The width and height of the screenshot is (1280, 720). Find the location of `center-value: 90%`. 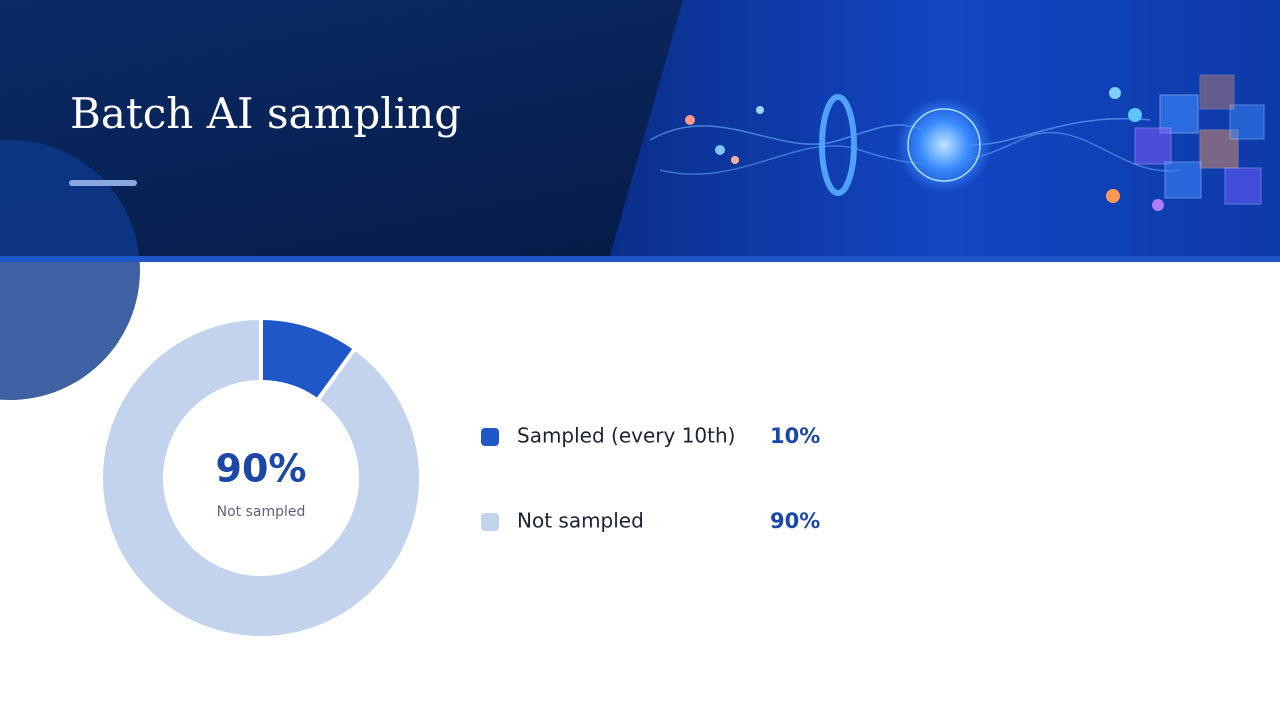

center-value: 90% is located at coordinates (261, 469).